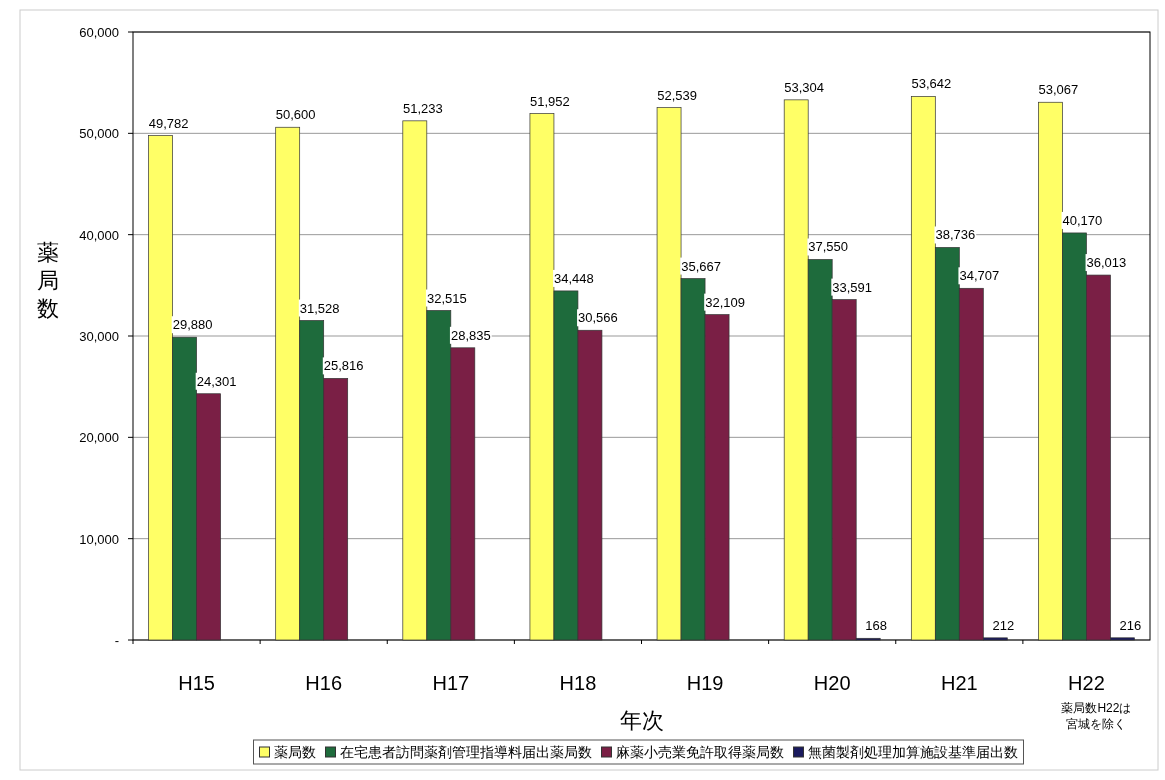  Describe the element at coordinates (99, 134) in the screenshot. I see `y-tick-label: 50,000` at that location.